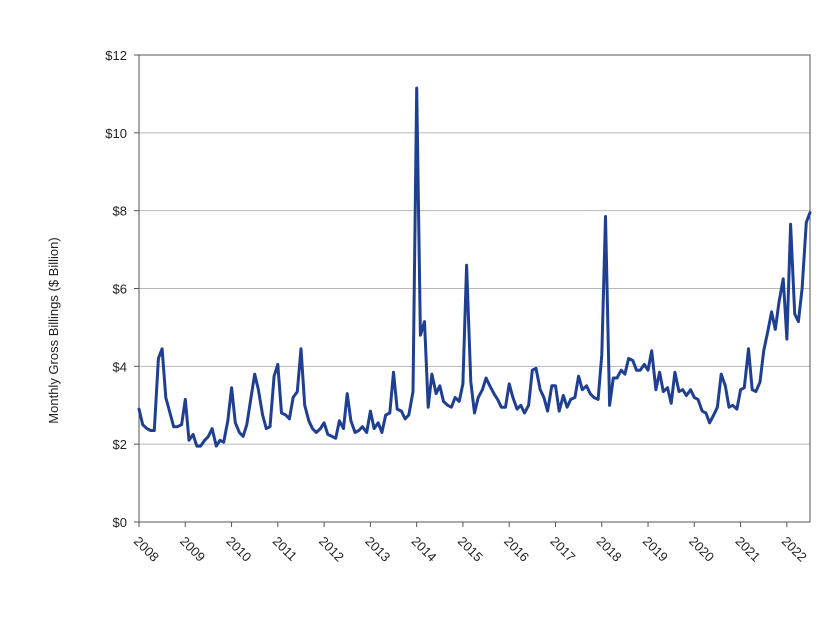  Describe the element at coordinates (120, 211) in the screenshot. I see `y-tick-label: $8` at that location.